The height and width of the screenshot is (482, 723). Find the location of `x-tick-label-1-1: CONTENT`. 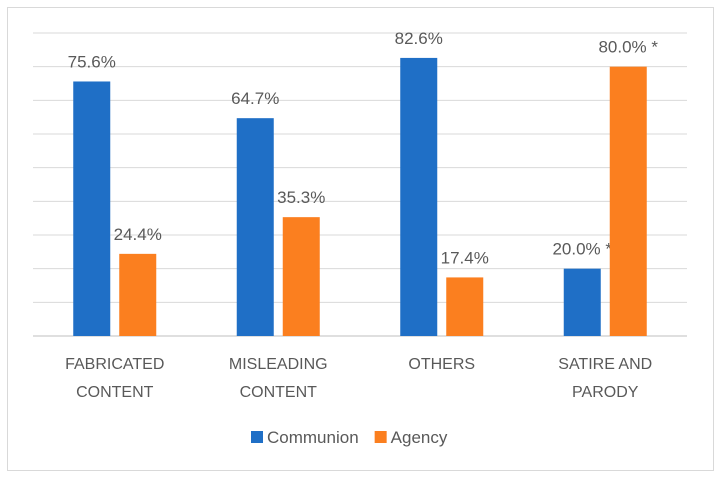

x-tick-label-1-1: CONTENT is located at coordinates (279, 392).